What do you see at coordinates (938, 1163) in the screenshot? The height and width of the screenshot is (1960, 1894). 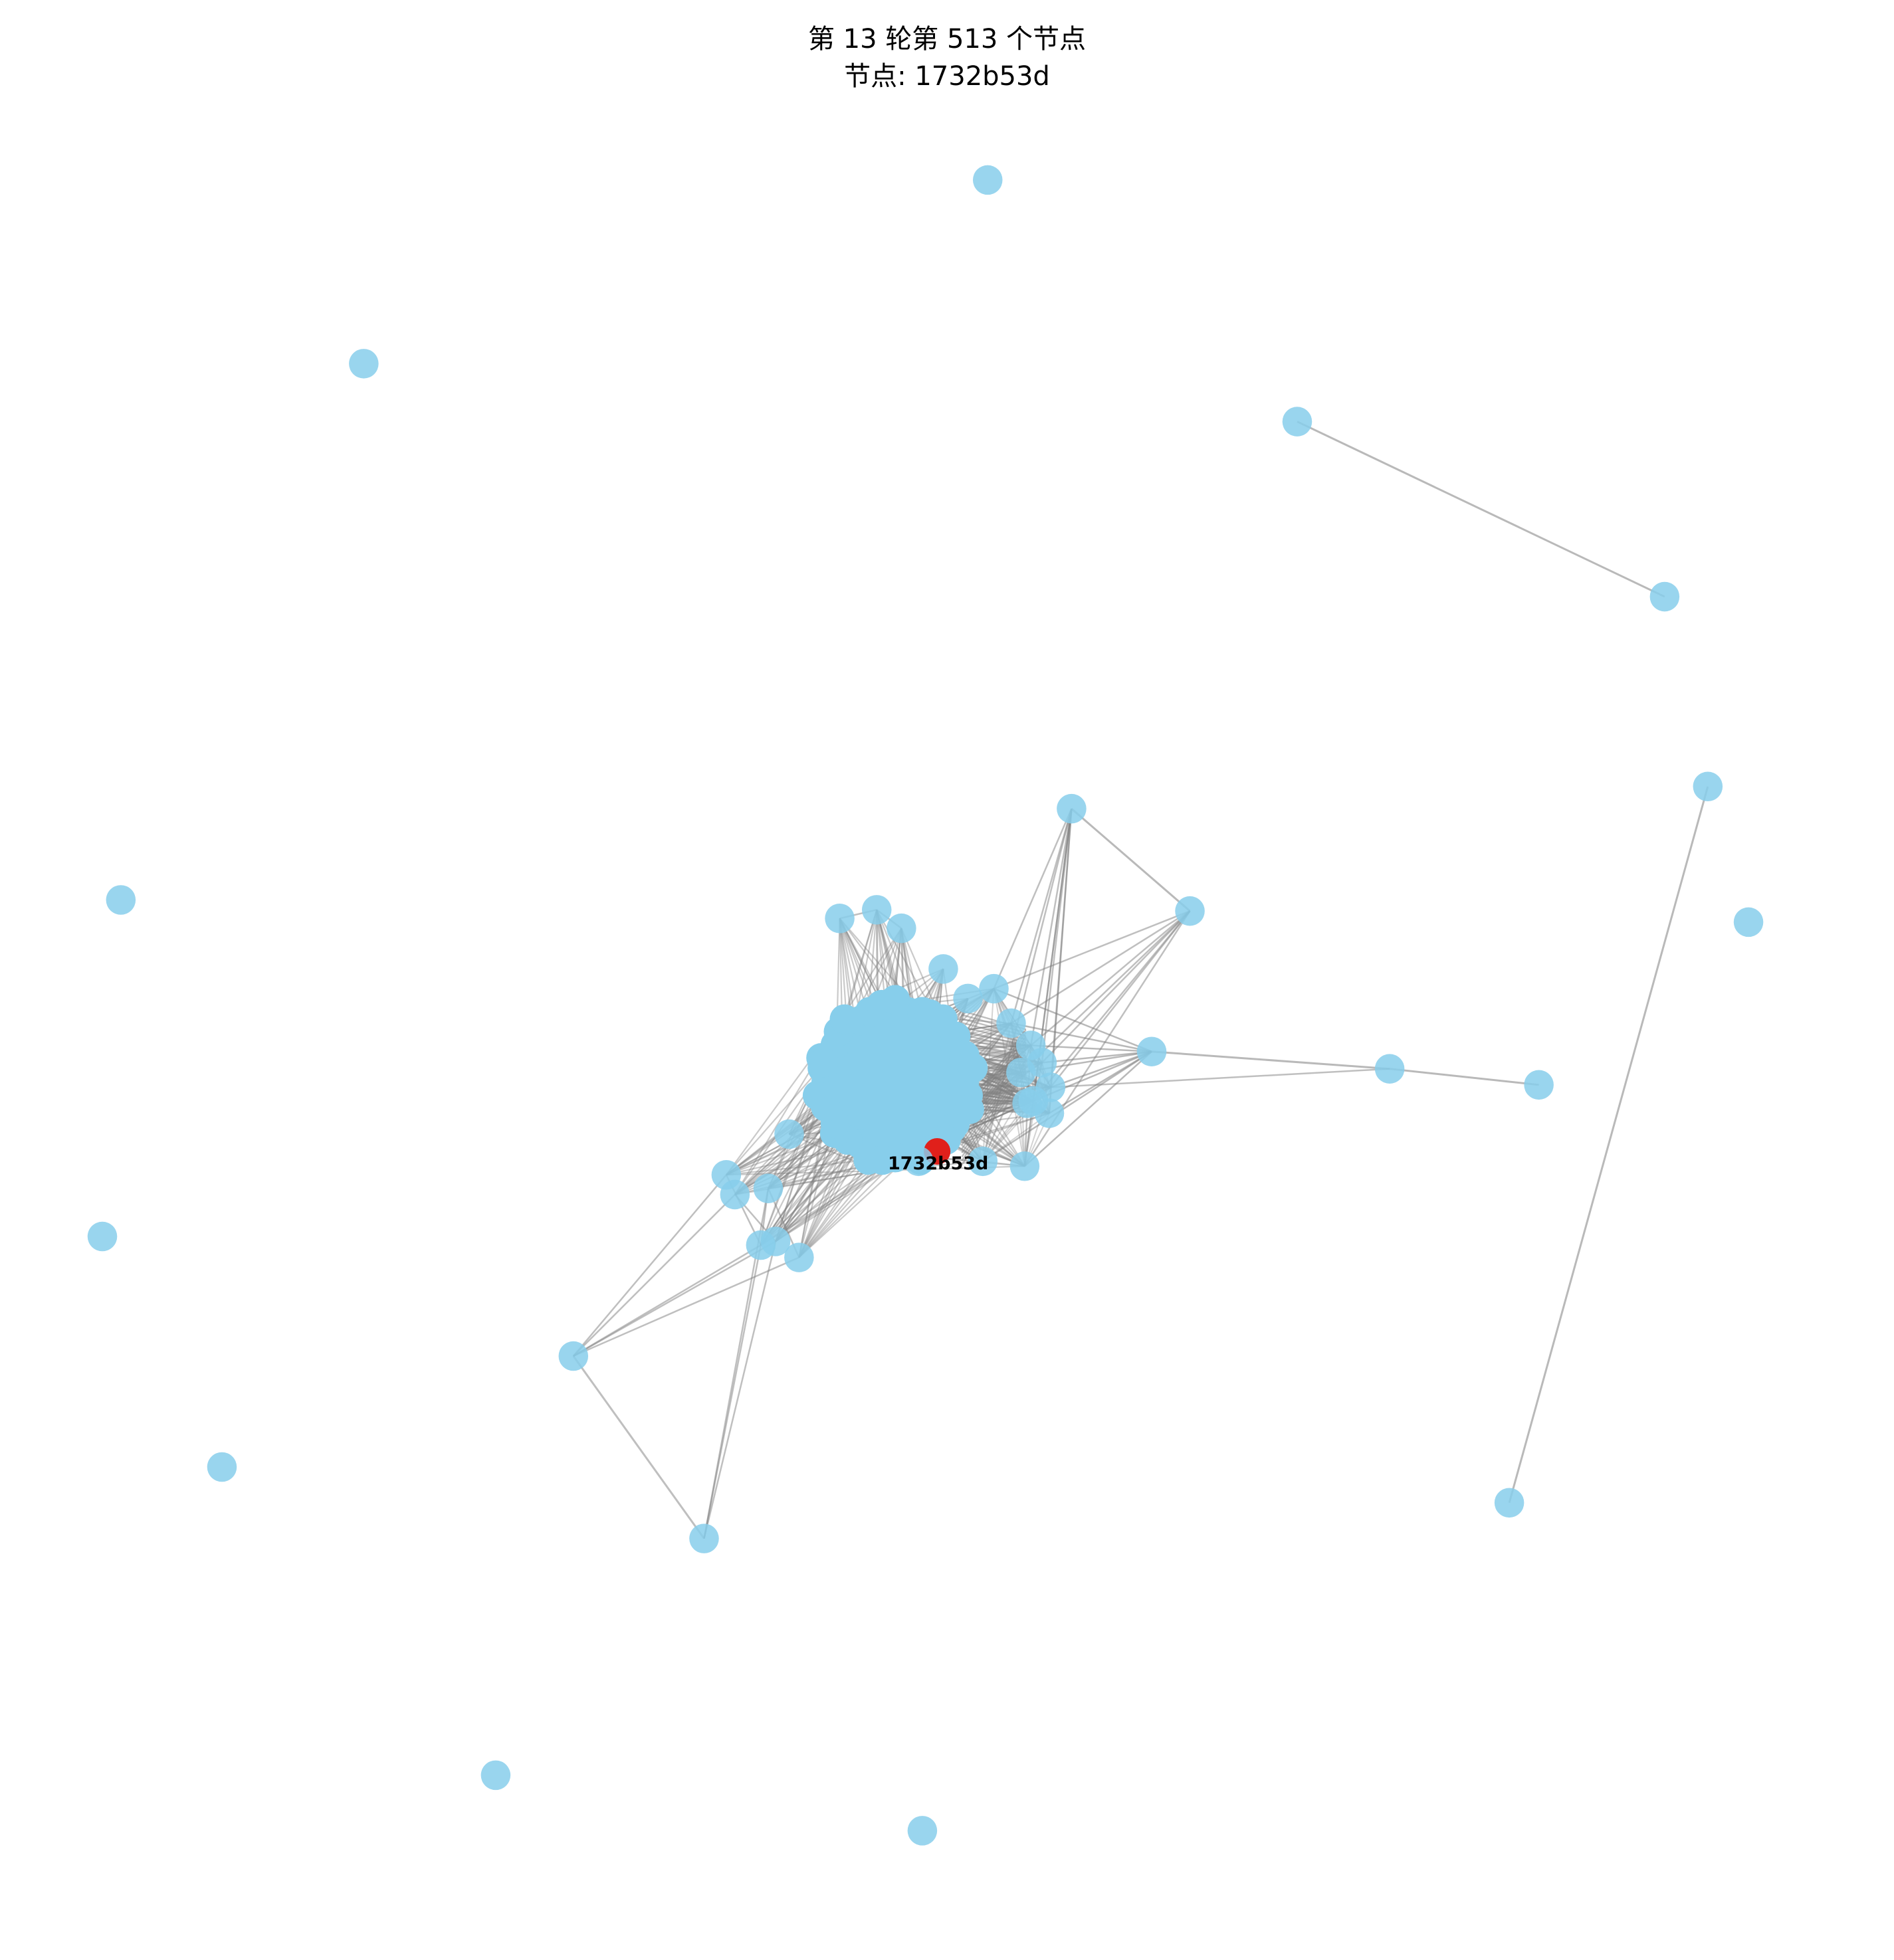 I see `focus-node-label: 1732b53d` at bounding box center [938, 1163].